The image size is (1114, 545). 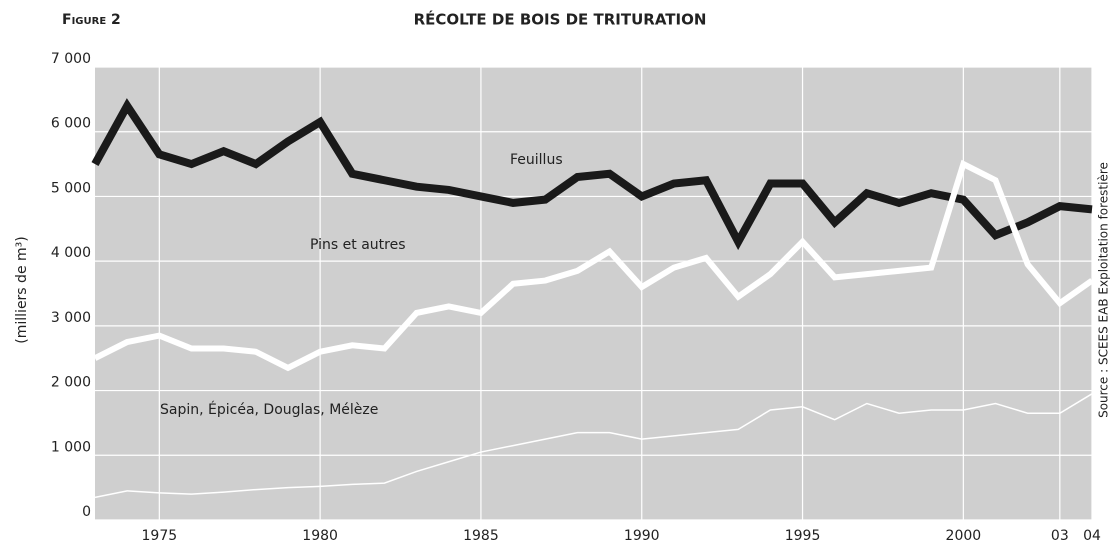 What do you see at coordinates (71, 124) in the screenshot?
I see `y-tick-label: 6 000` at bounding box center [71, 124].